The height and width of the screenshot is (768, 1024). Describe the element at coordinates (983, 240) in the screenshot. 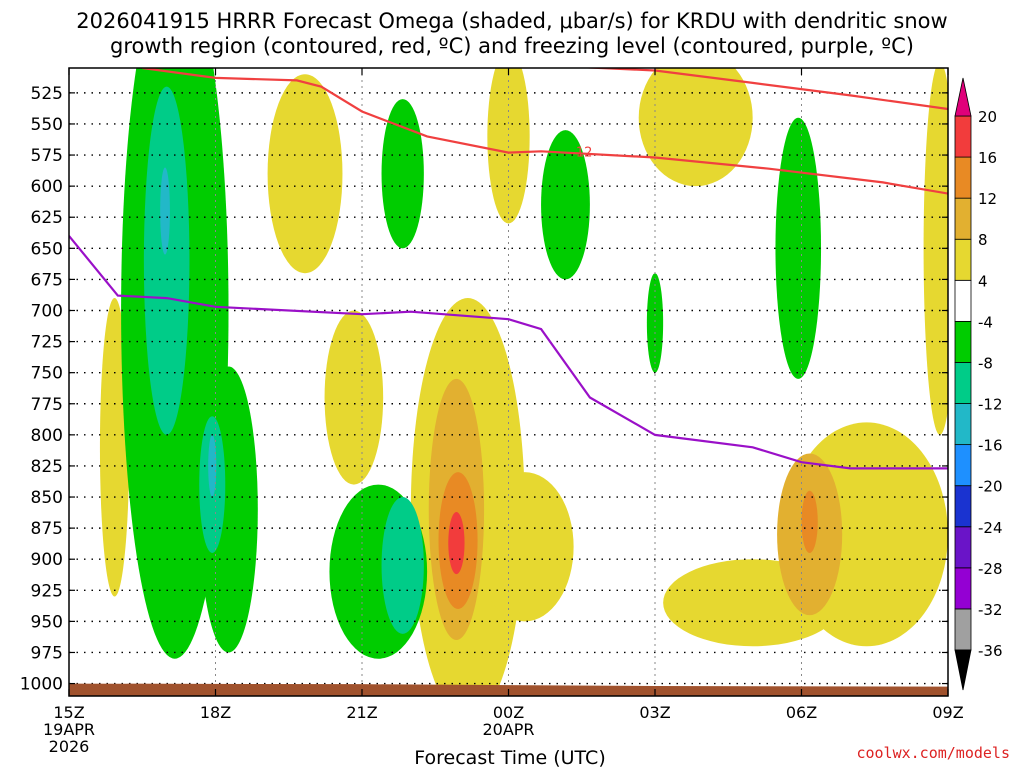

I see `colorbar-label-3: 8` at that location.